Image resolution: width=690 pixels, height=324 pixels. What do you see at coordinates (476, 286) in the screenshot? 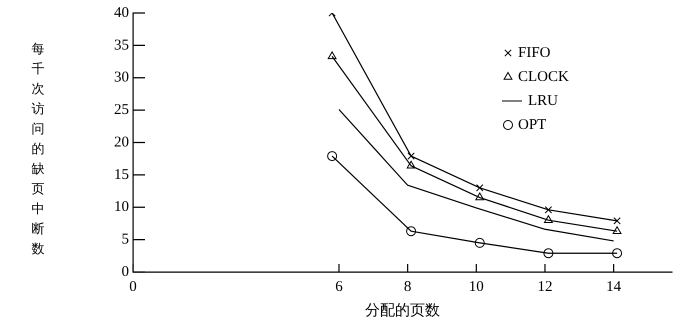
I see `x-tick-label: 10` at bounding box center [476, 286].